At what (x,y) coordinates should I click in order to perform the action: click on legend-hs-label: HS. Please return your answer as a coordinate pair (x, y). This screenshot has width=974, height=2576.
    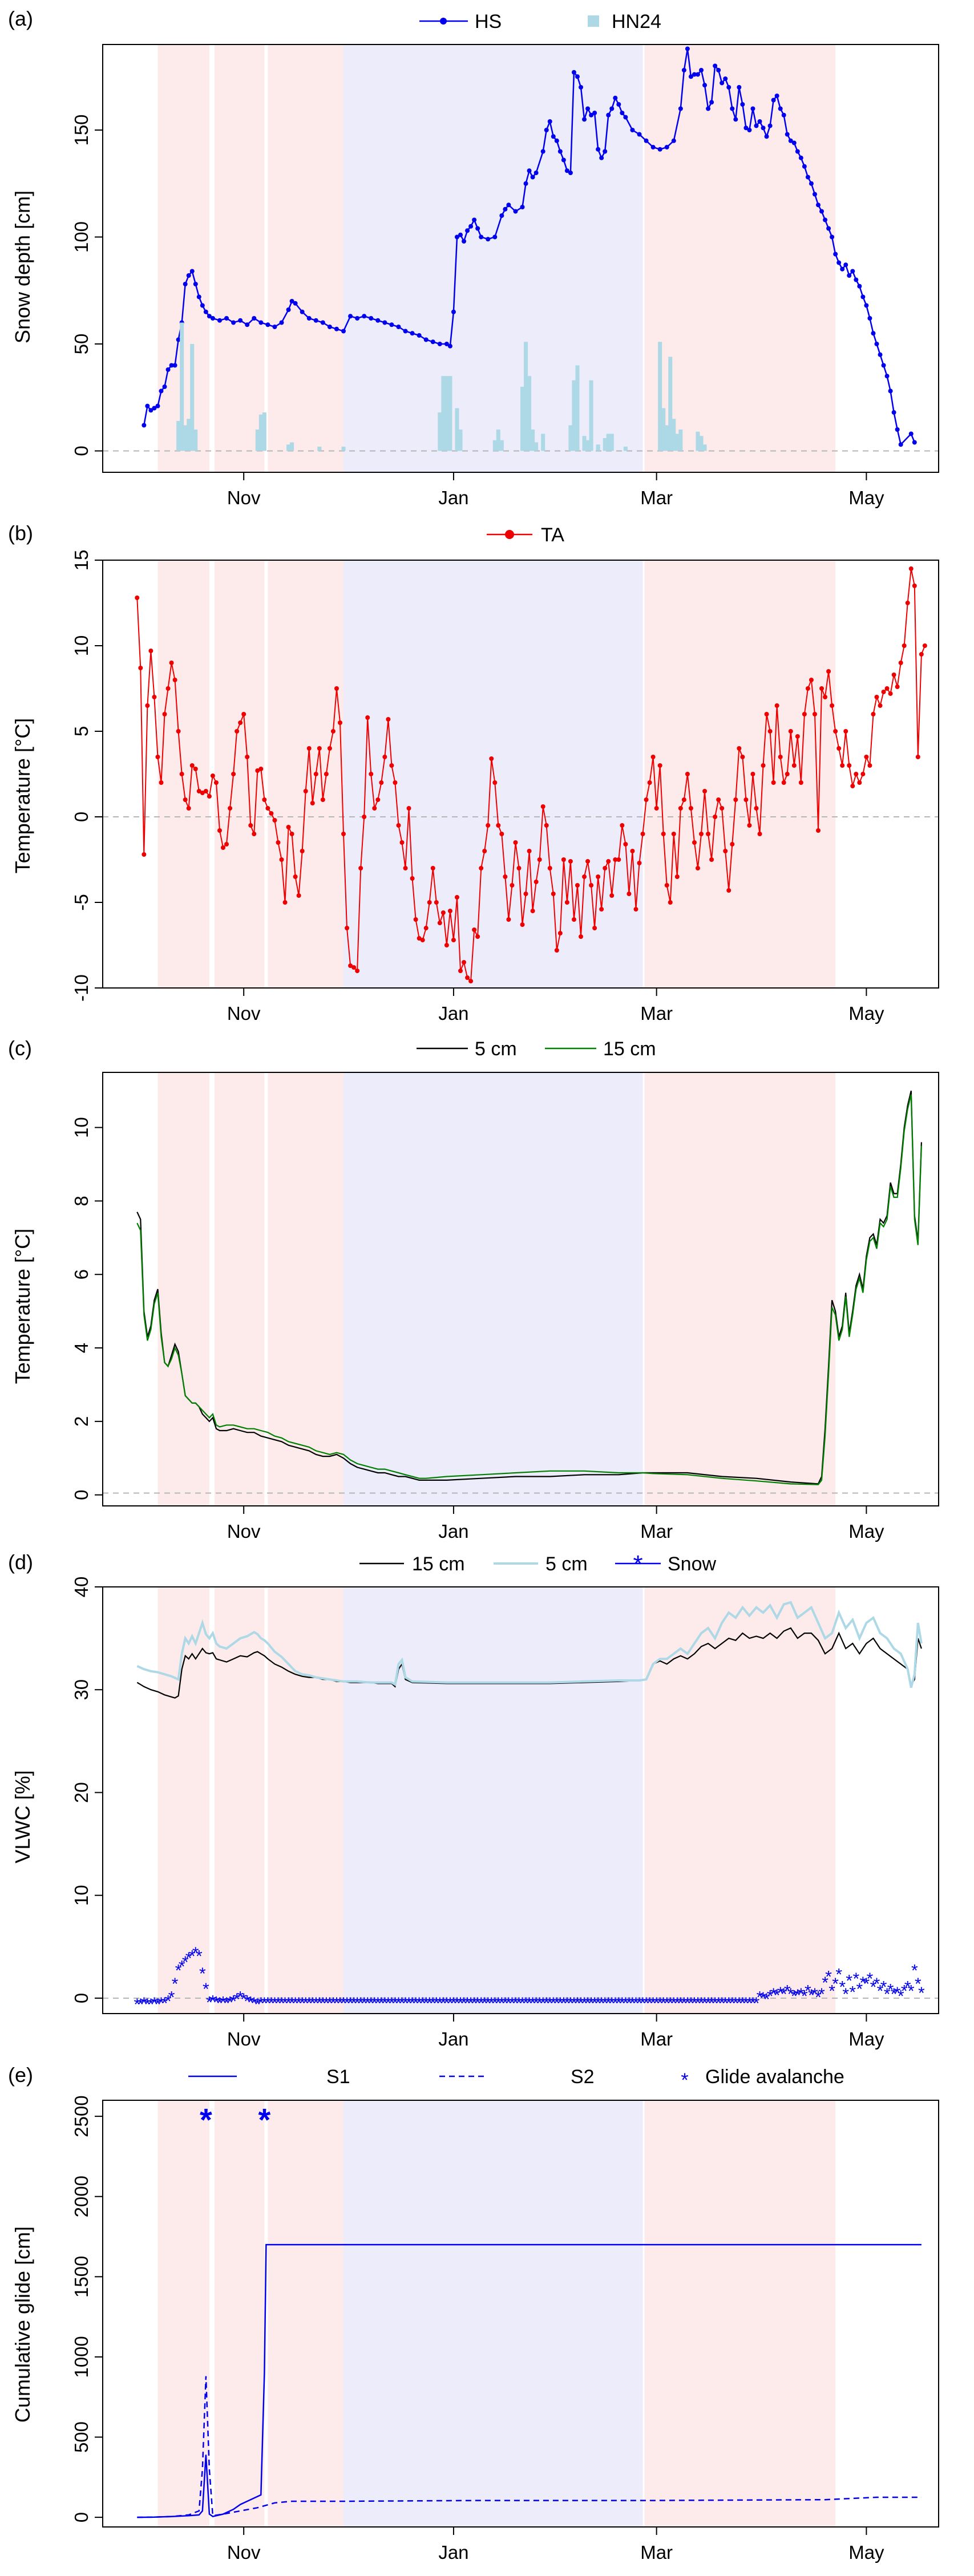
    Looking at the image, I should click on (488, 22).